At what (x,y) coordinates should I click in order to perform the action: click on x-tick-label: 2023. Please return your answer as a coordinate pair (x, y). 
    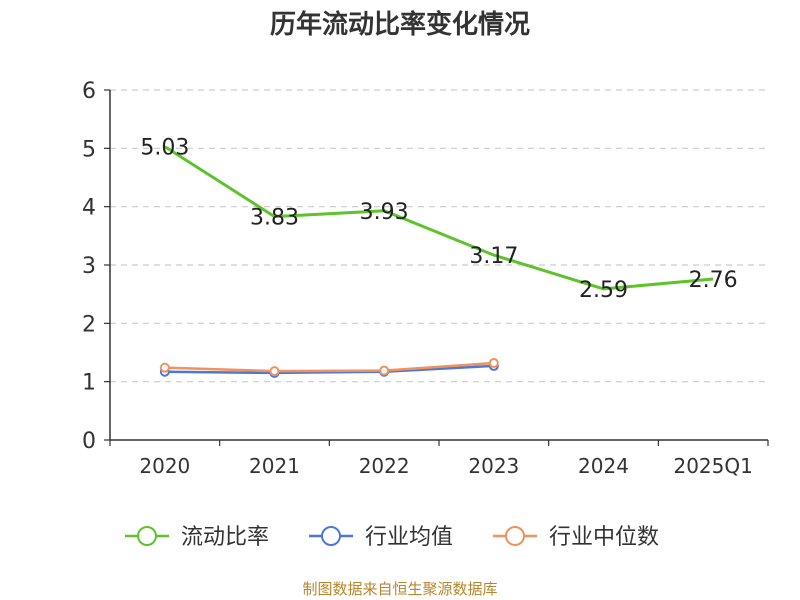
    Looking at the image, I should click on (493, 466).